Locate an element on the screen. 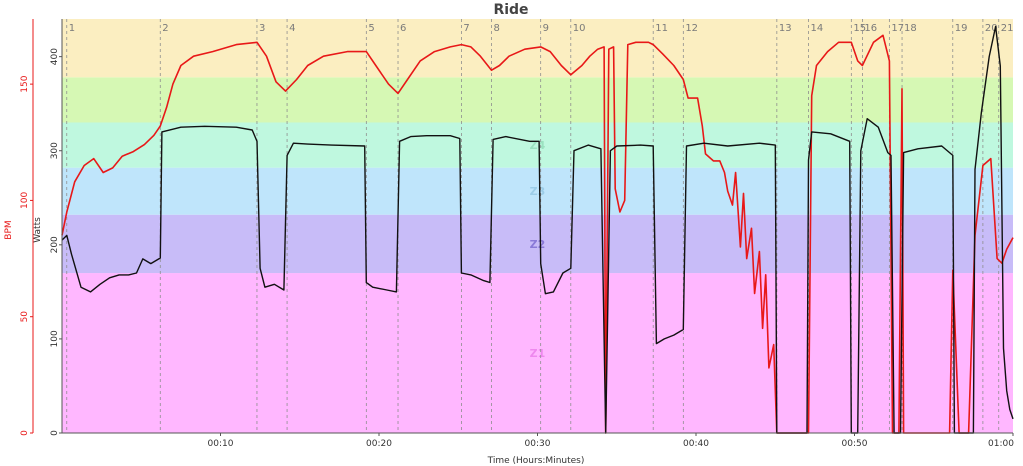 This screenshot has height=466, width=1023. bpm-tick-label-50: 50 is located at coordinates (25, 317).